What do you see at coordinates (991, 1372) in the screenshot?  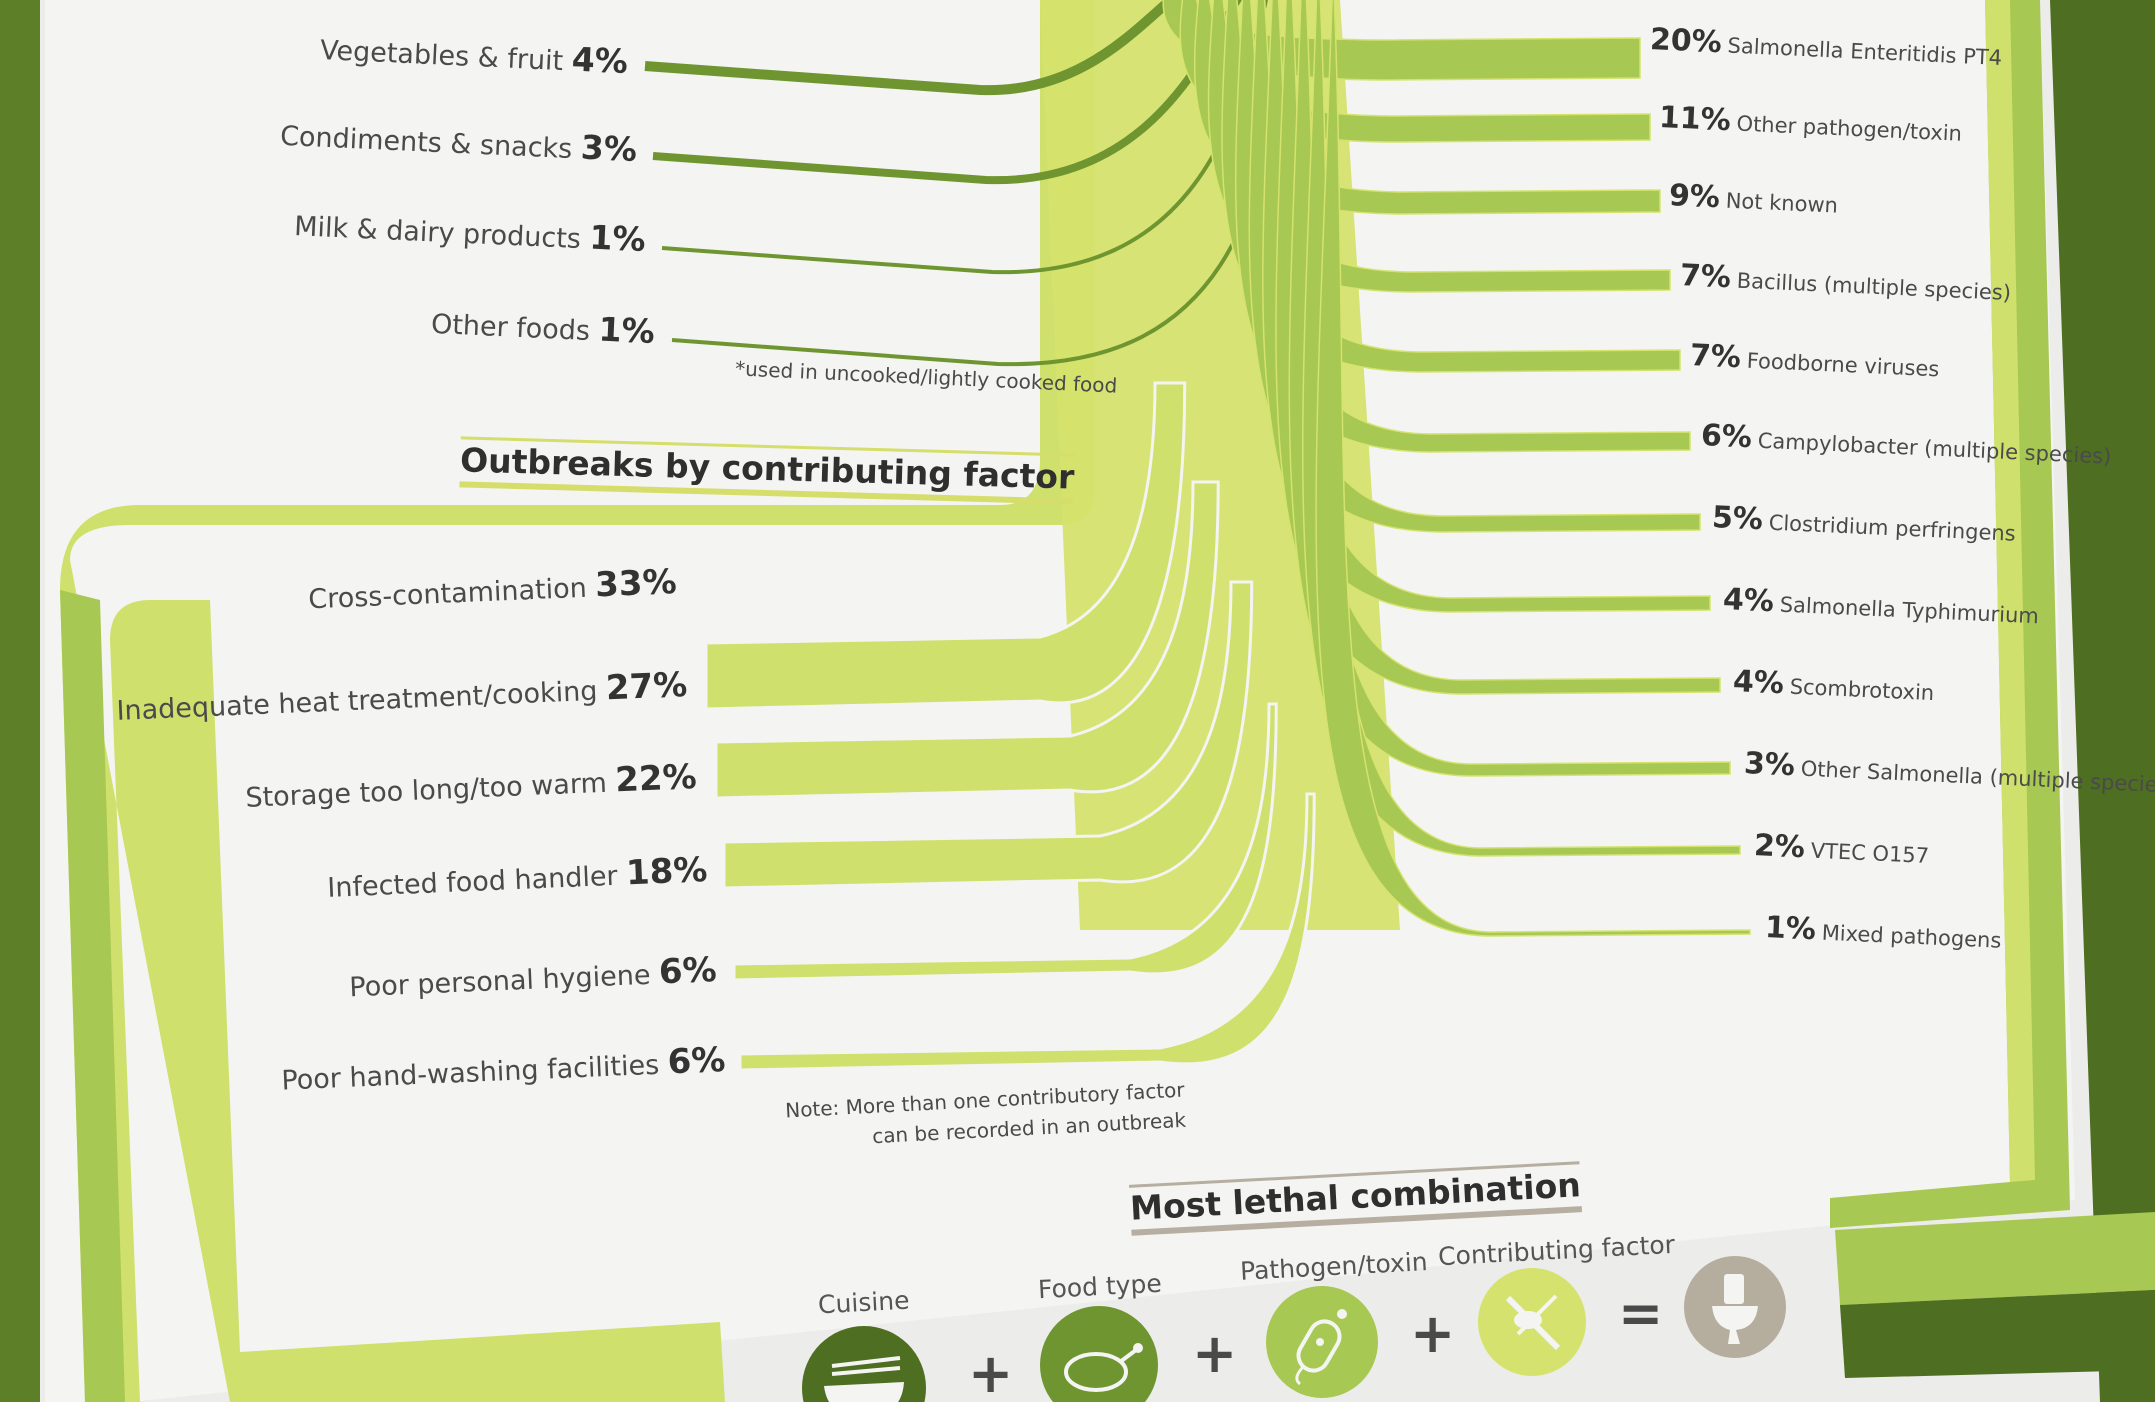 I see `plus-1: +` at bounding box center [991, 1372].